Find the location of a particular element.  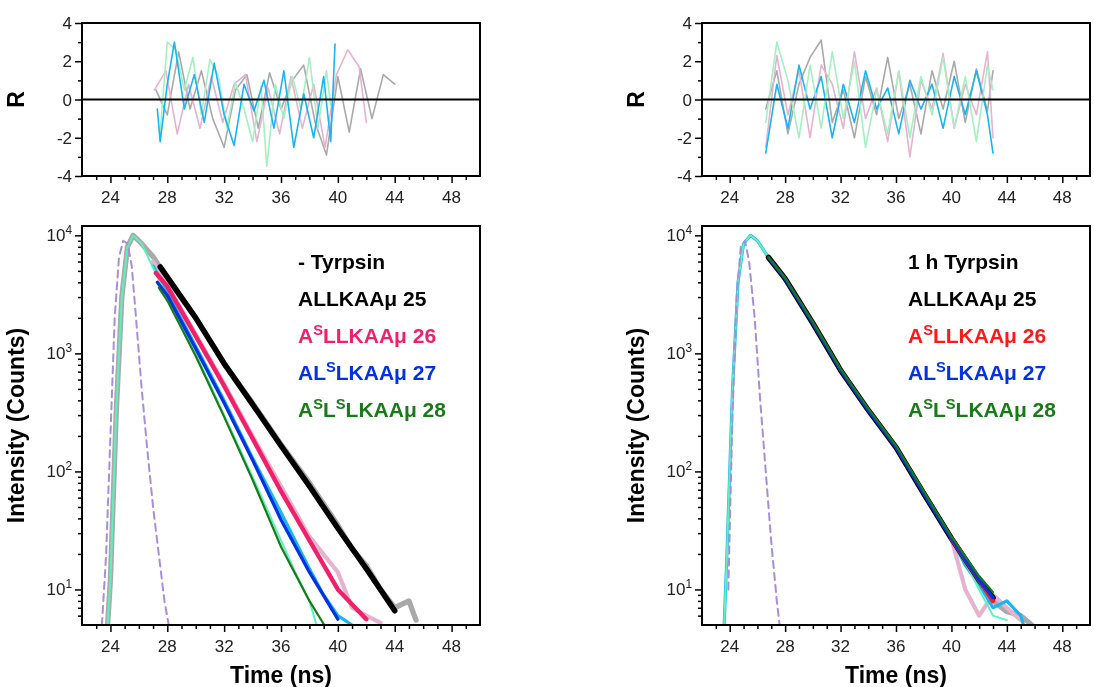

legend-title: - Tyrpsin is located at coordinates (342, 261).